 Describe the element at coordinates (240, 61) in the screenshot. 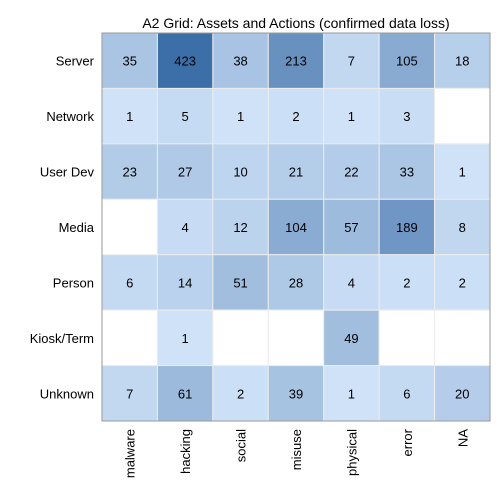

I see `cell-value-label: 38` at that location.